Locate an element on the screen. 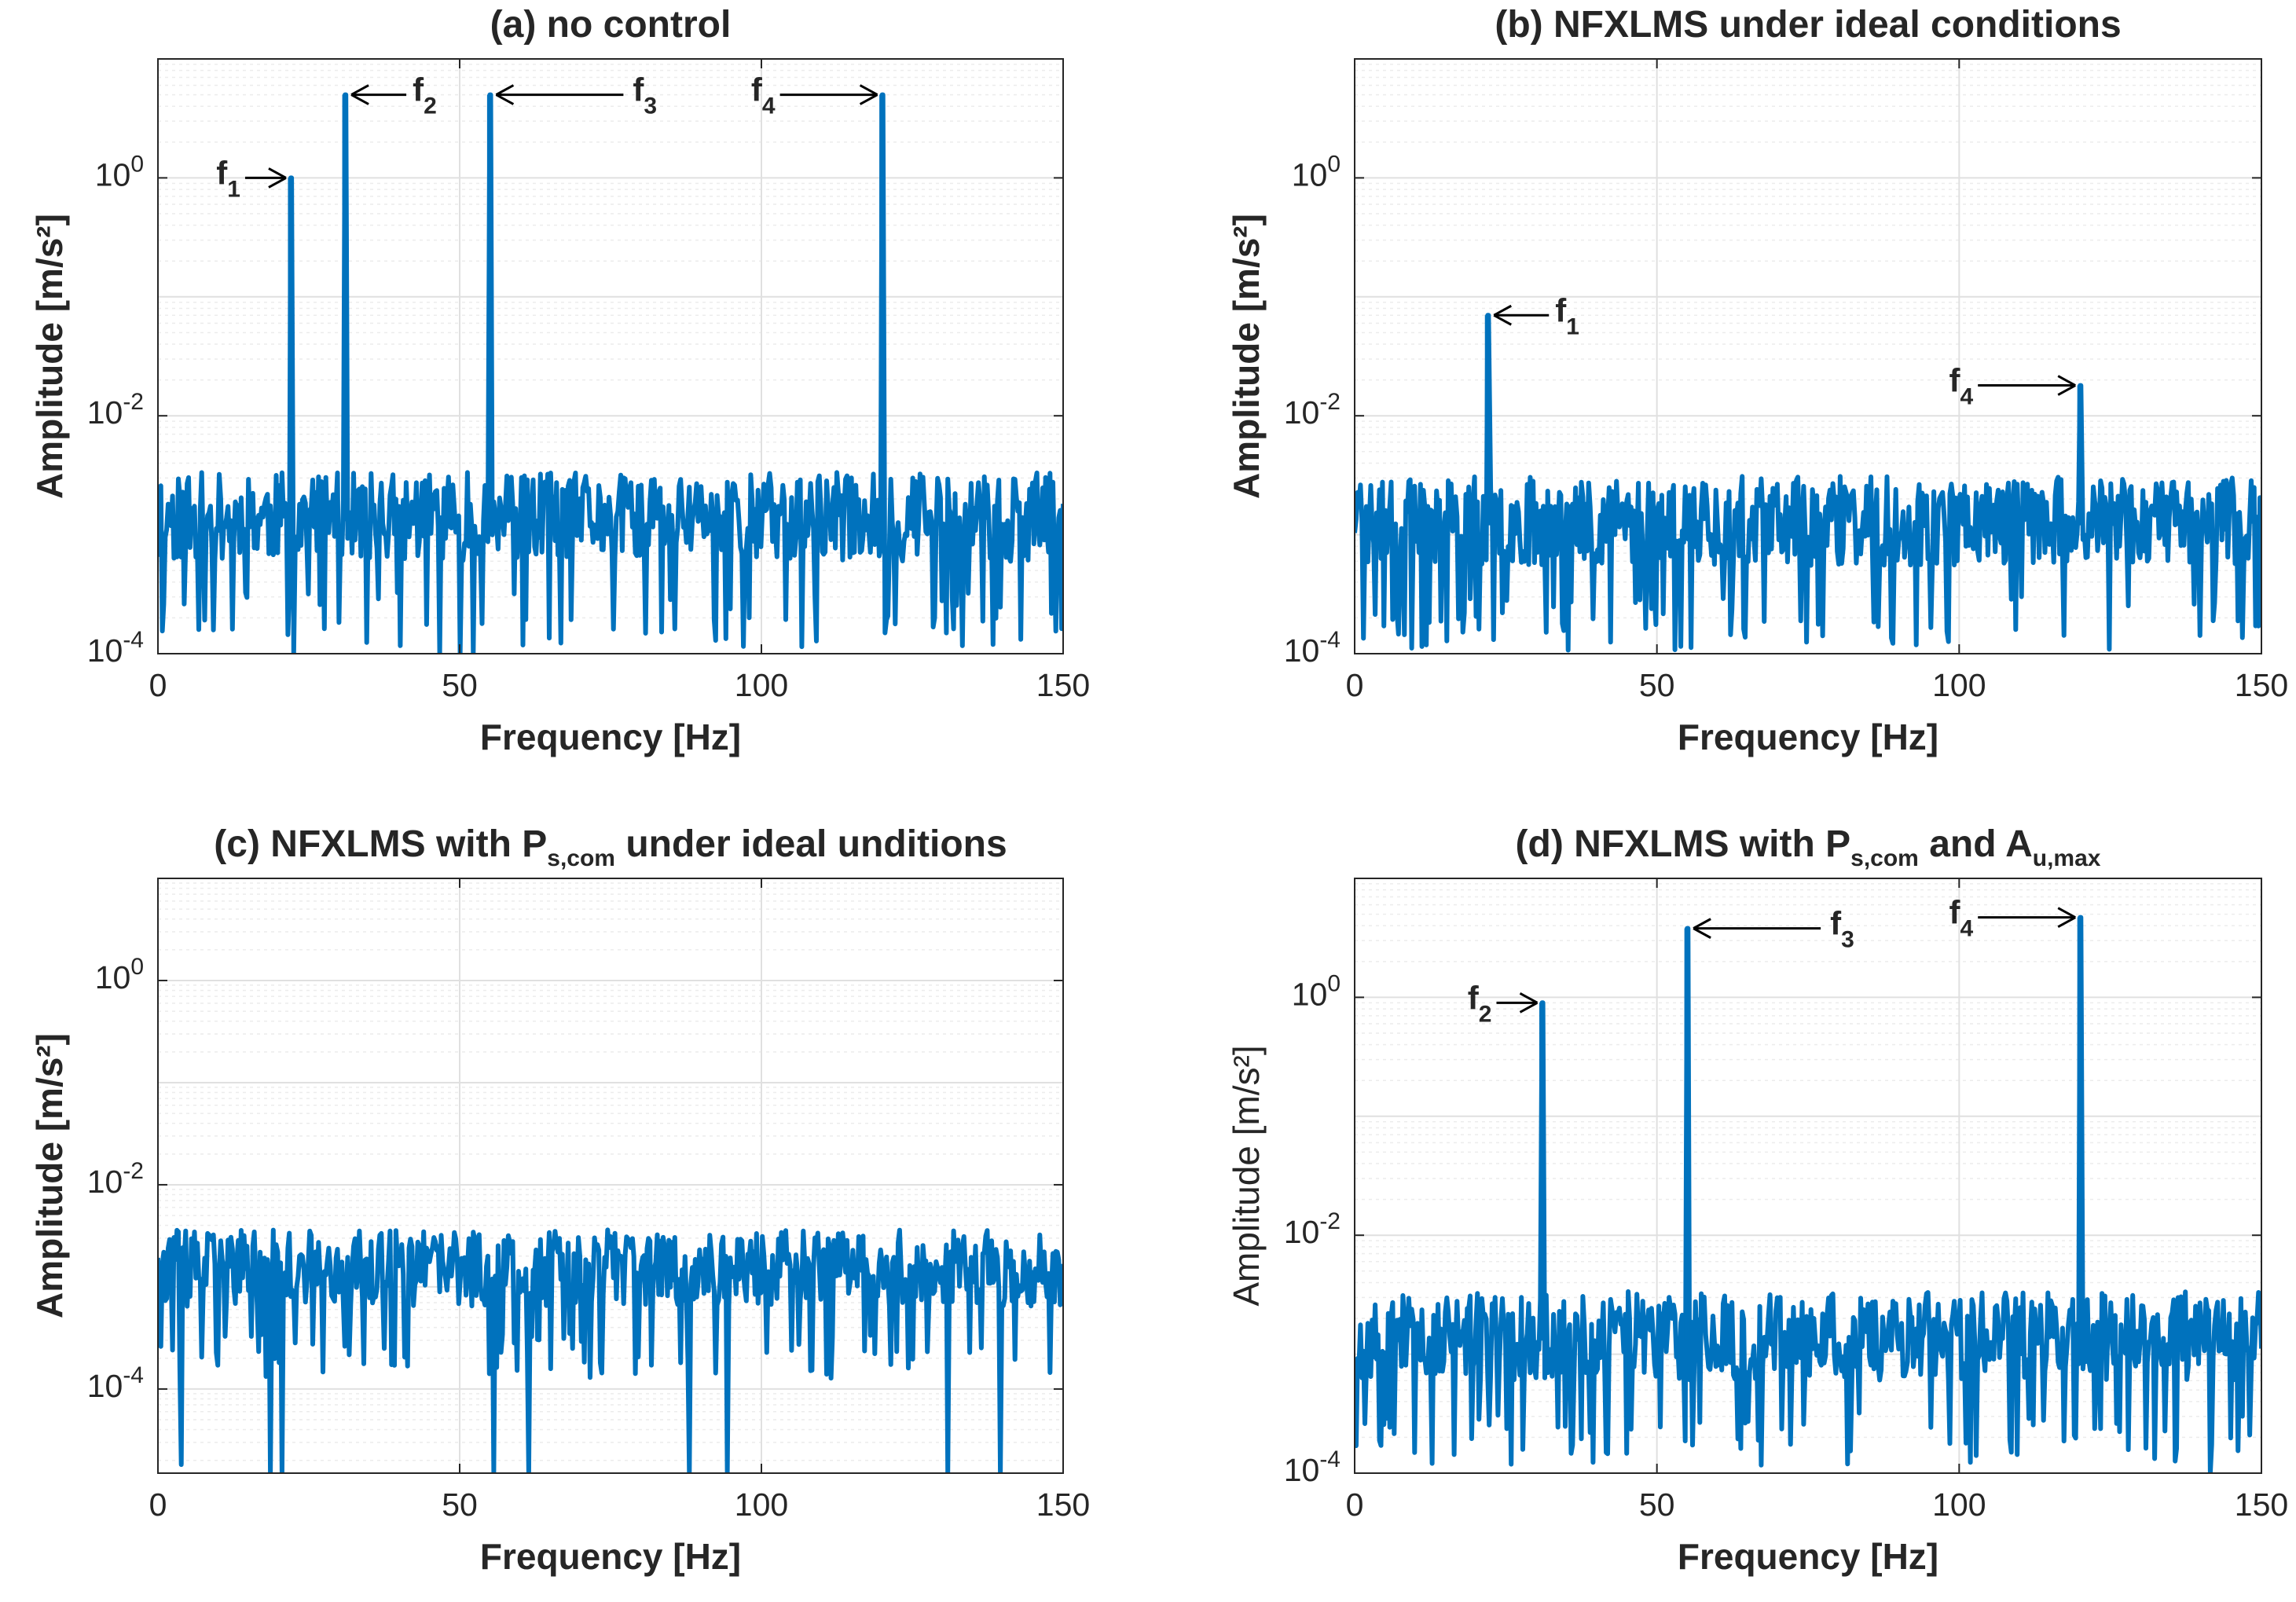 The image size is (2296, 1602). x-axis-label-a: Frequency [Hz] is located at coordinates (610, 737).